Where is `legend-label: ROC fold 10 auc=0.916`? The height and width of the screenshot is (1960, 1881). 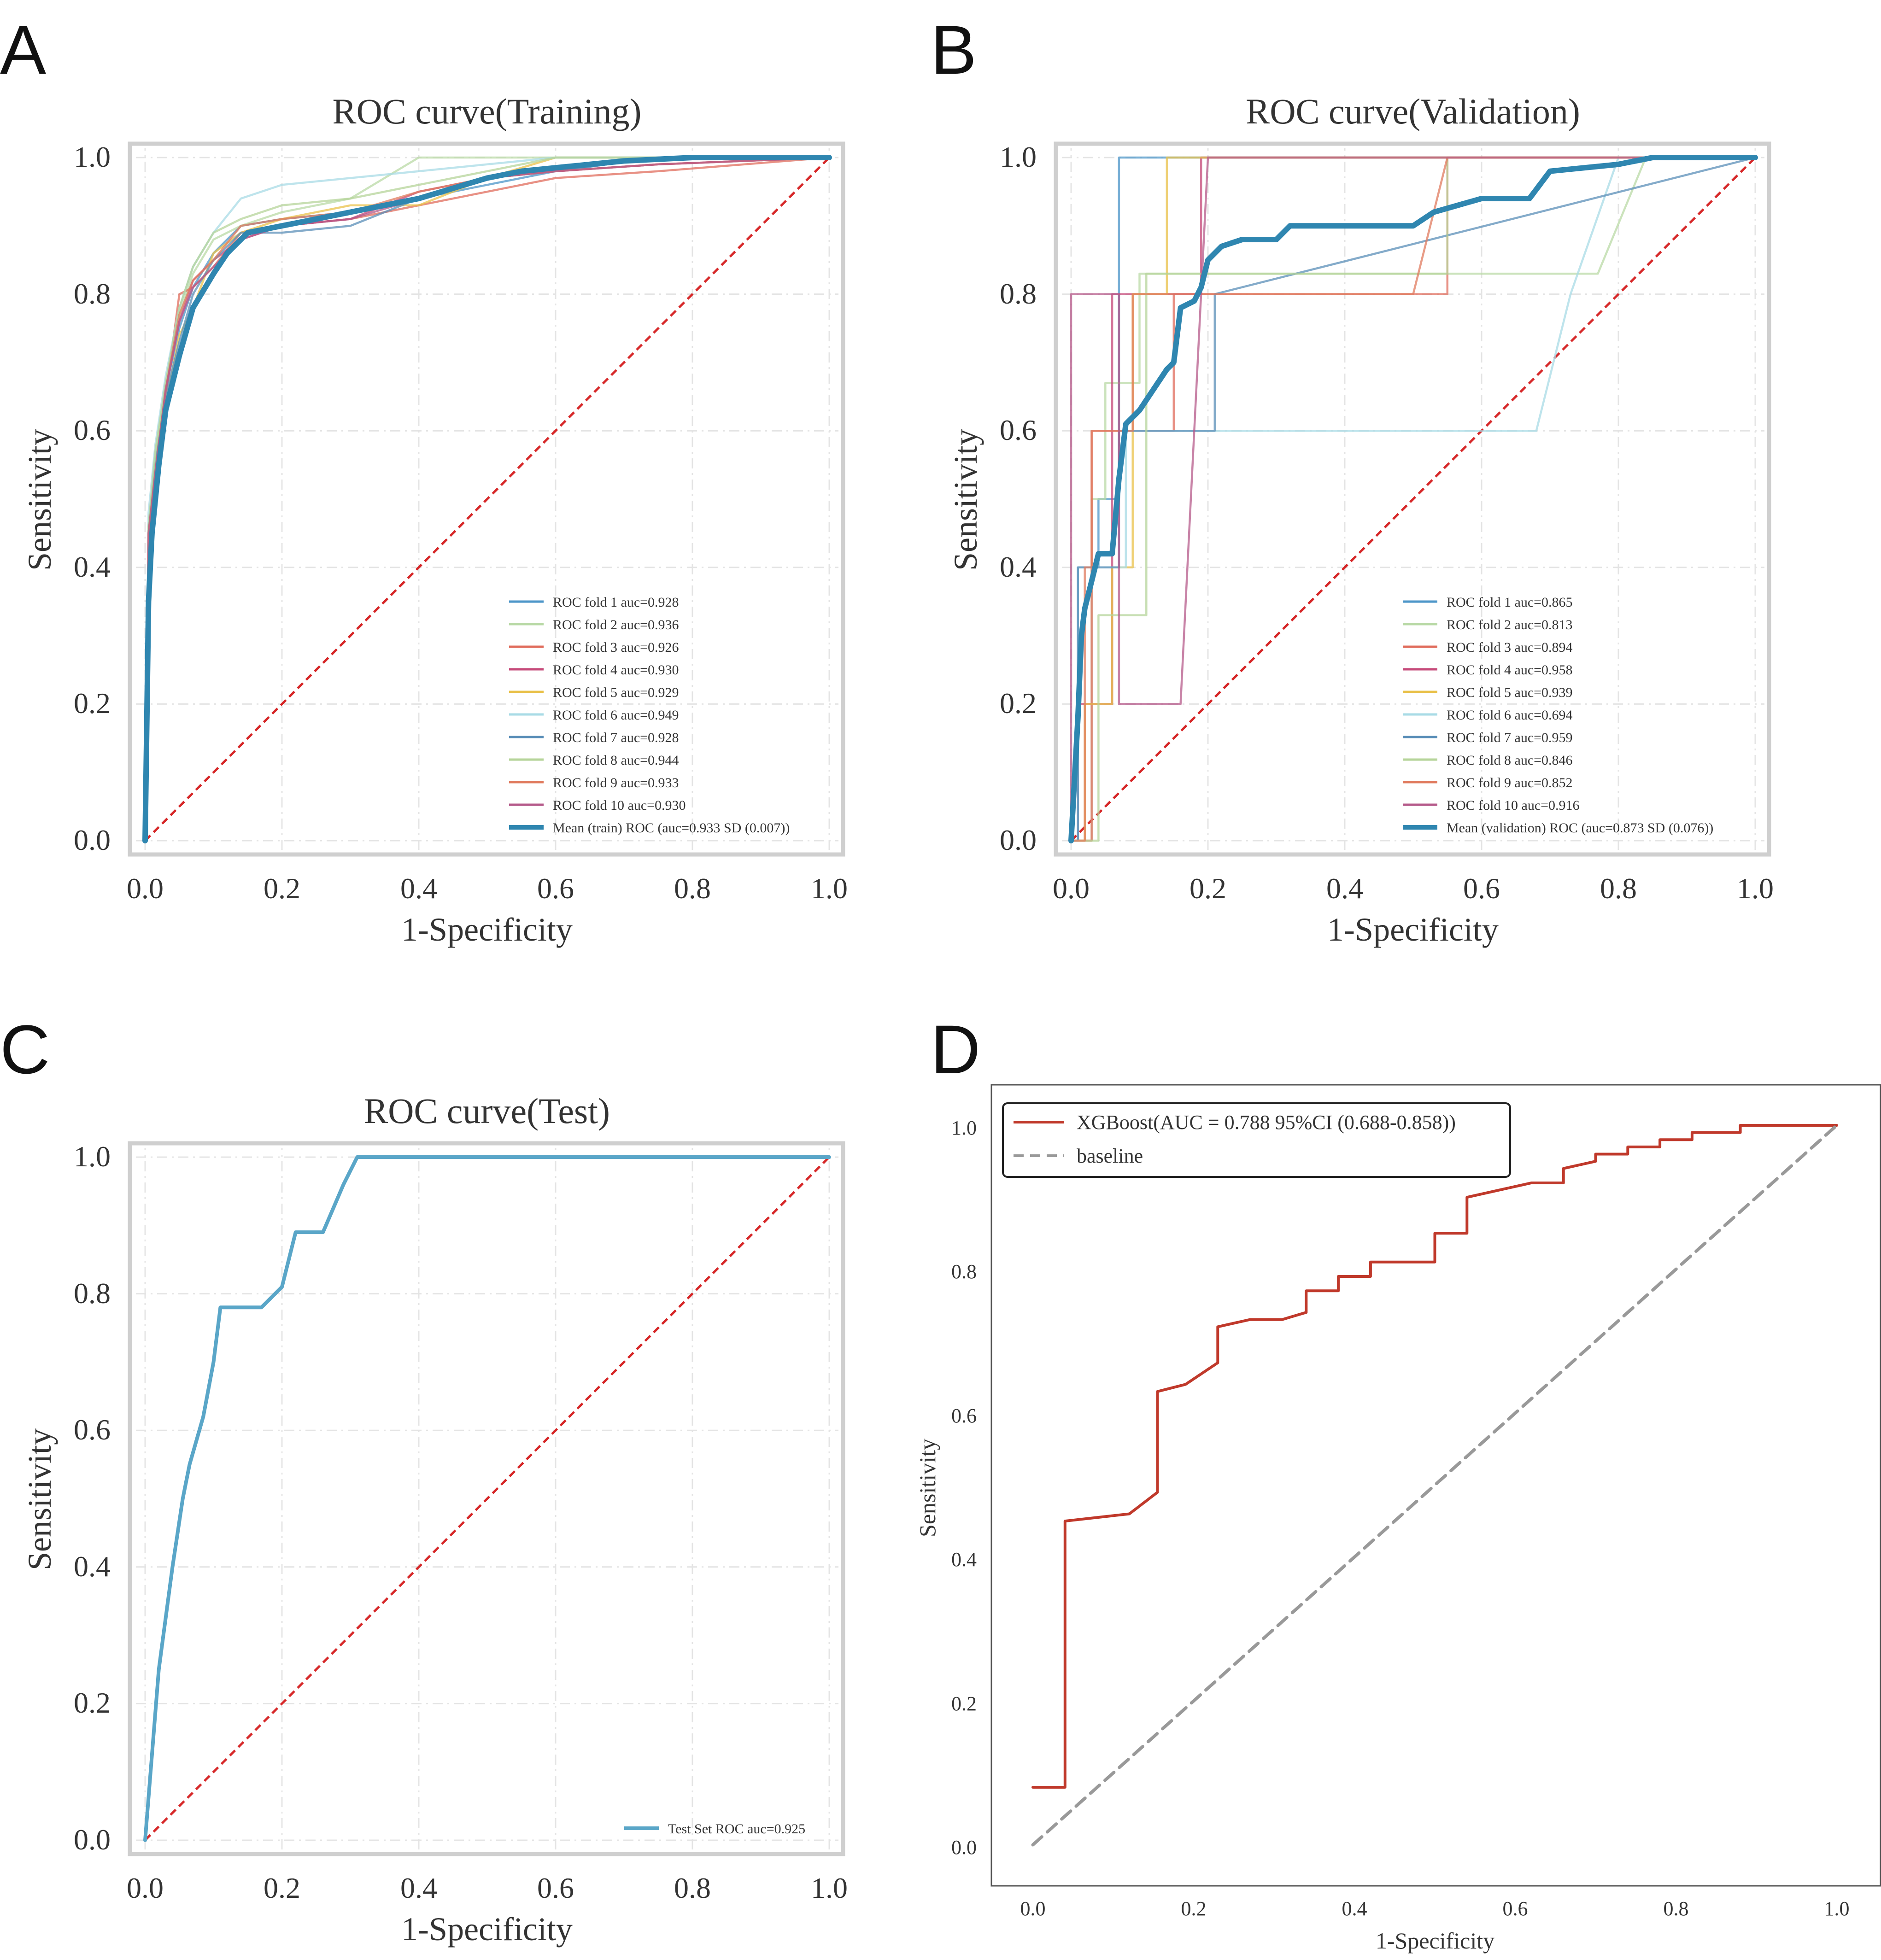
legend-label: ROC fold 10 auc=0.916 is located at coordinates (1513, 805).